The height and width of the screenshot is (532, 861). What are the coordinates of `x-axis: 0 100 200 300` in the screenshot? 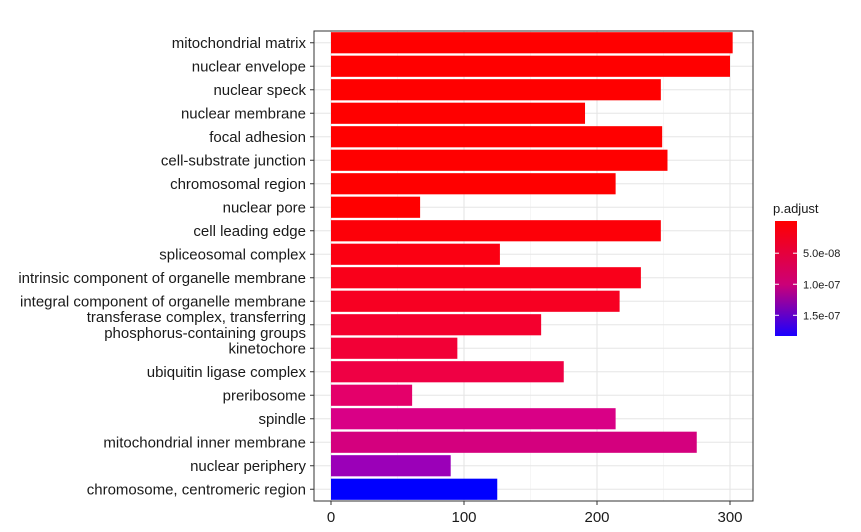 It's located at (535, 513).